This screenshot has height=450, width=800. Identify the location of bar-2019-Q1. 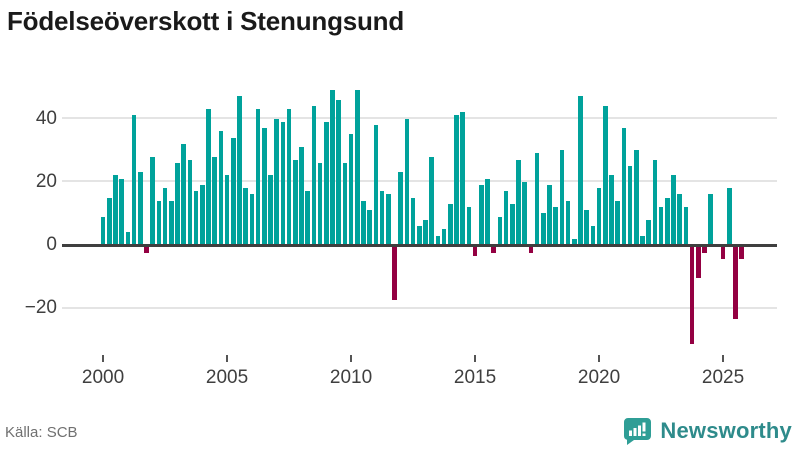
(574, 241).